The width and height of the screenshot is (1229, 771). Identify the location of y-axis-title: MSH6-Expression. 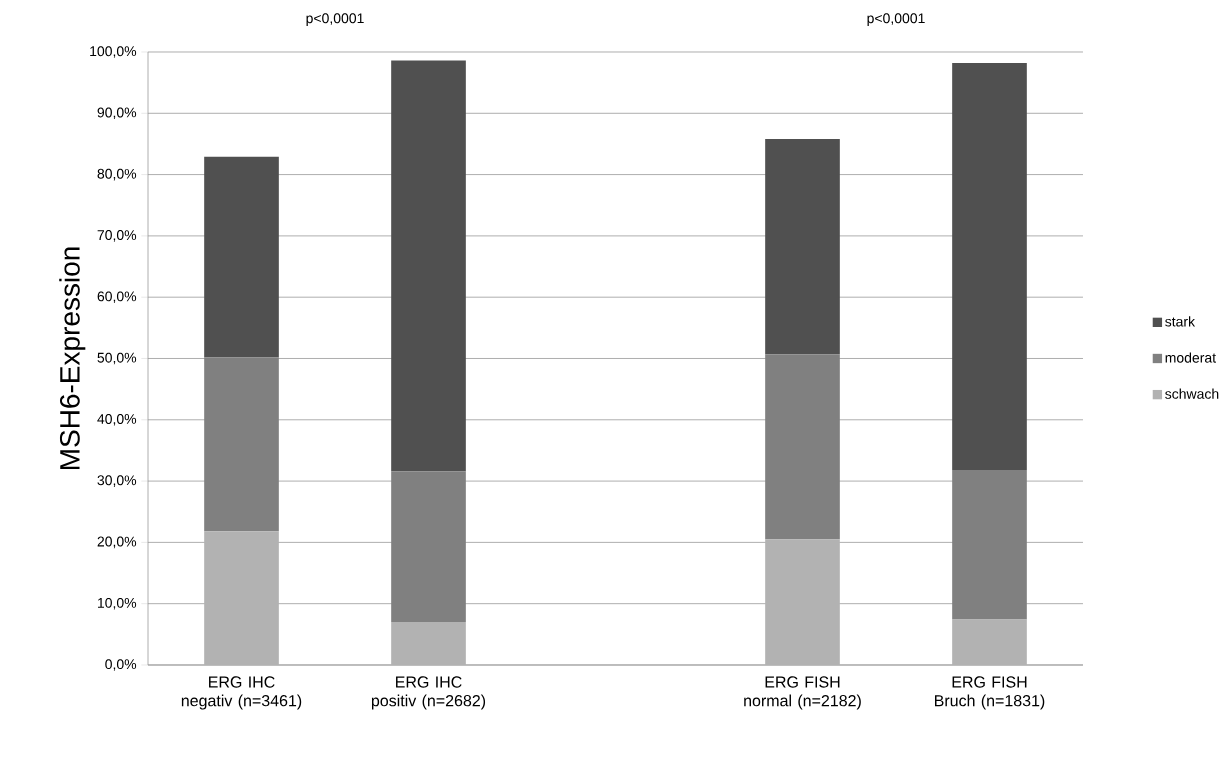
(72, 358).